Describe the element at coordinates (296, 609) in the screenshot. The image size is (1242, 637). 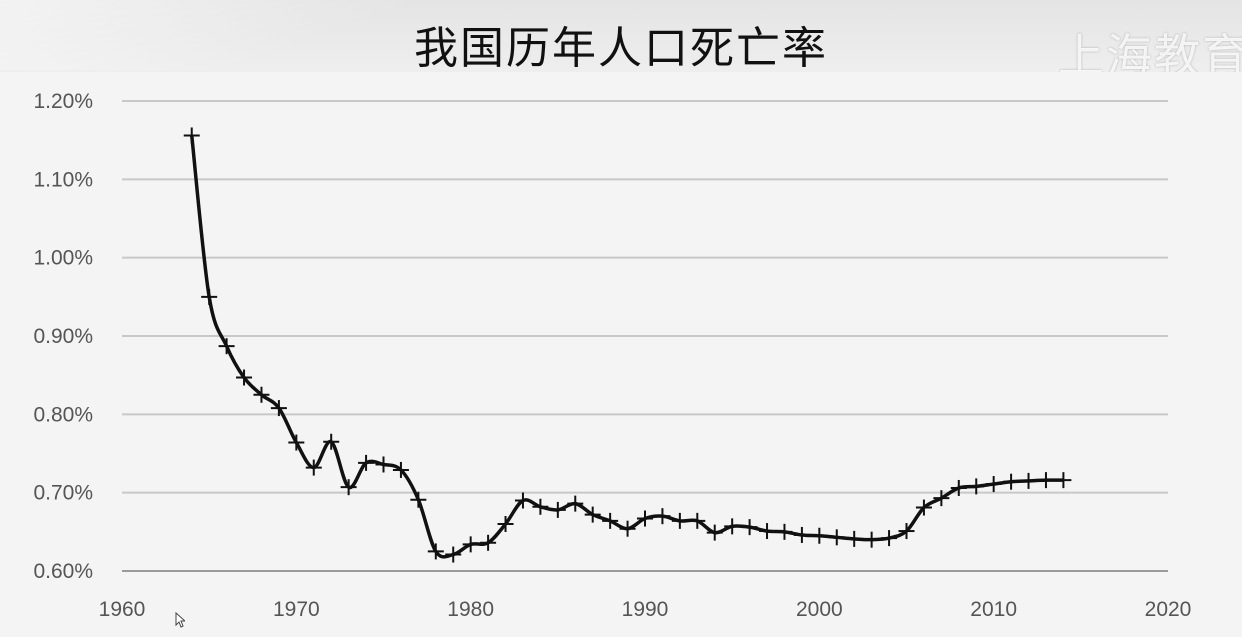
I see `x-tick-label: 1970` at that location.